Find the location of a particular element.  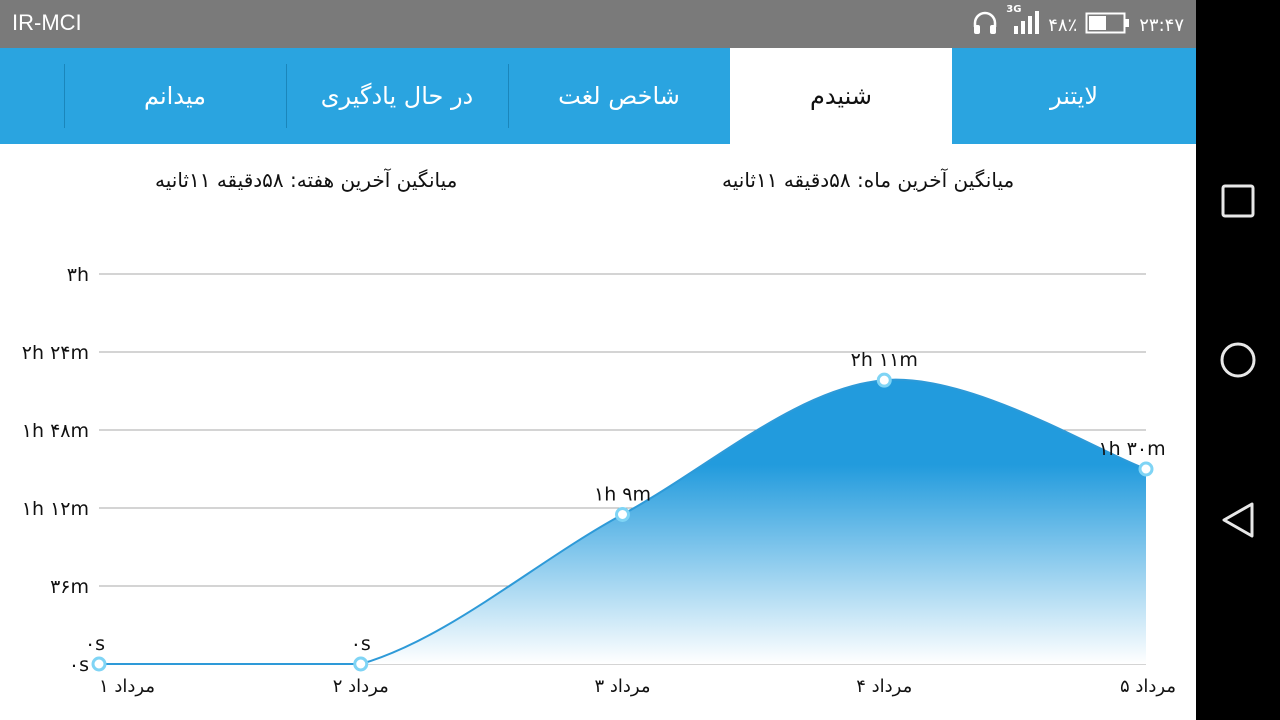

tab-label: میدانم is located at coordinates (174, 96).